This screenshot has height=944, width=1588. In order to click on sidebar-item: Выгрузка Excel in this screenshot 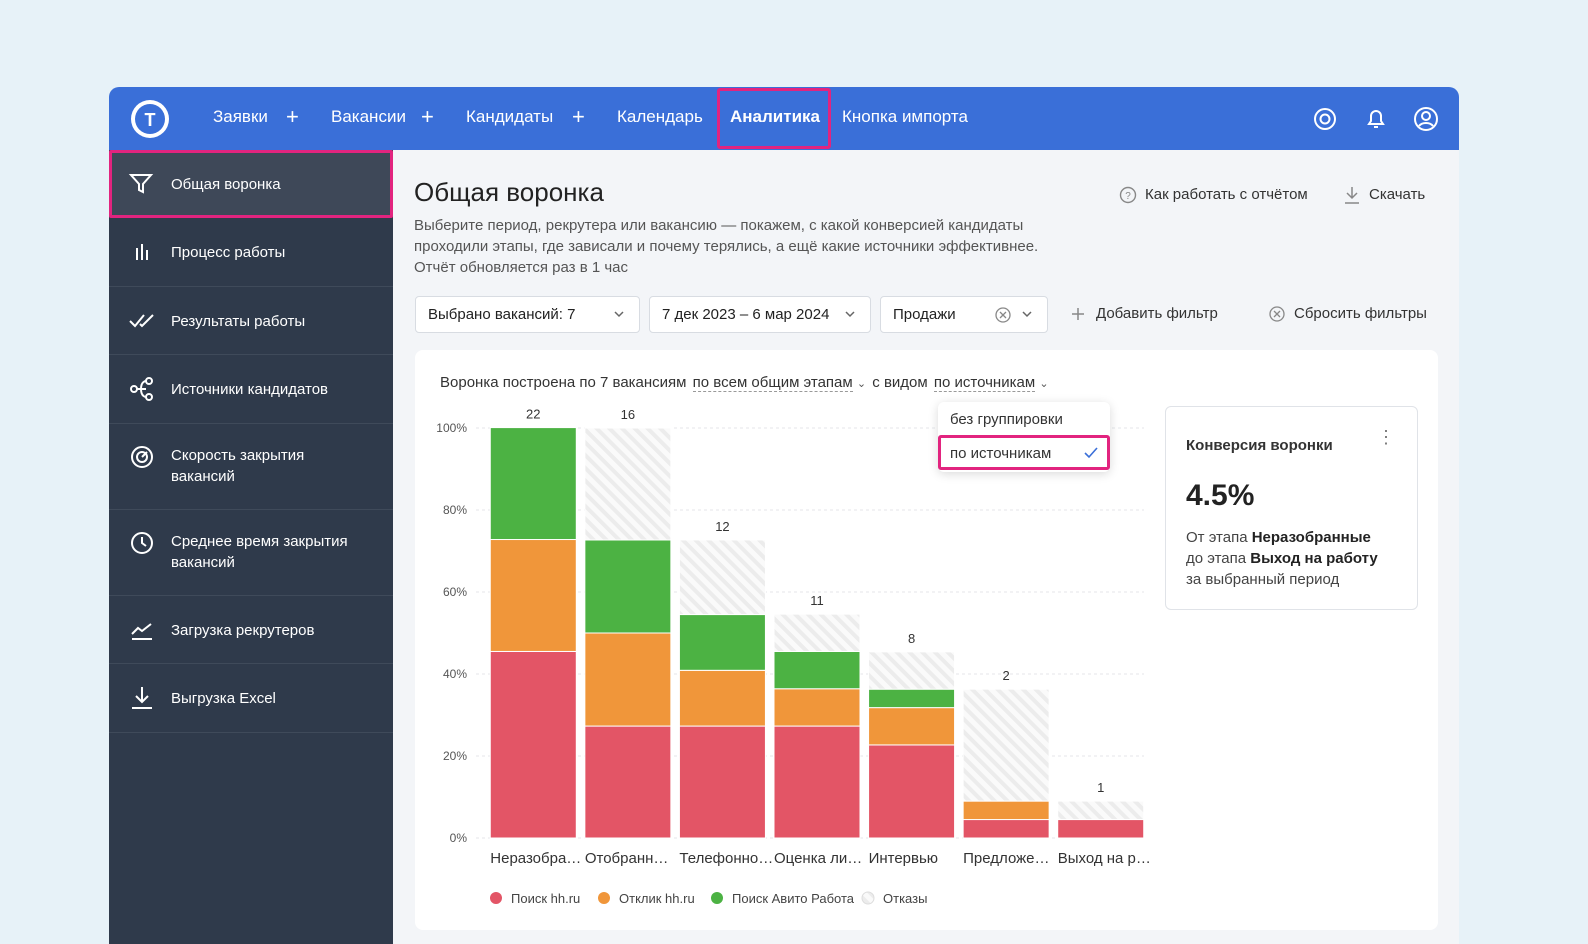, I will do `click(251, 698)`.